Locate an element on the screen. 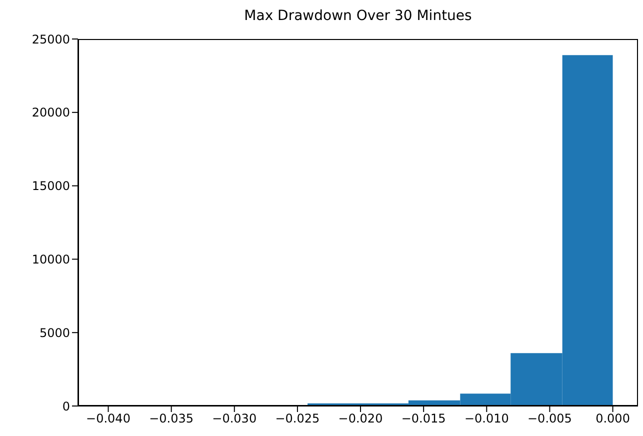  y-tick-label: 25000 is located at coordinates (51, 39).